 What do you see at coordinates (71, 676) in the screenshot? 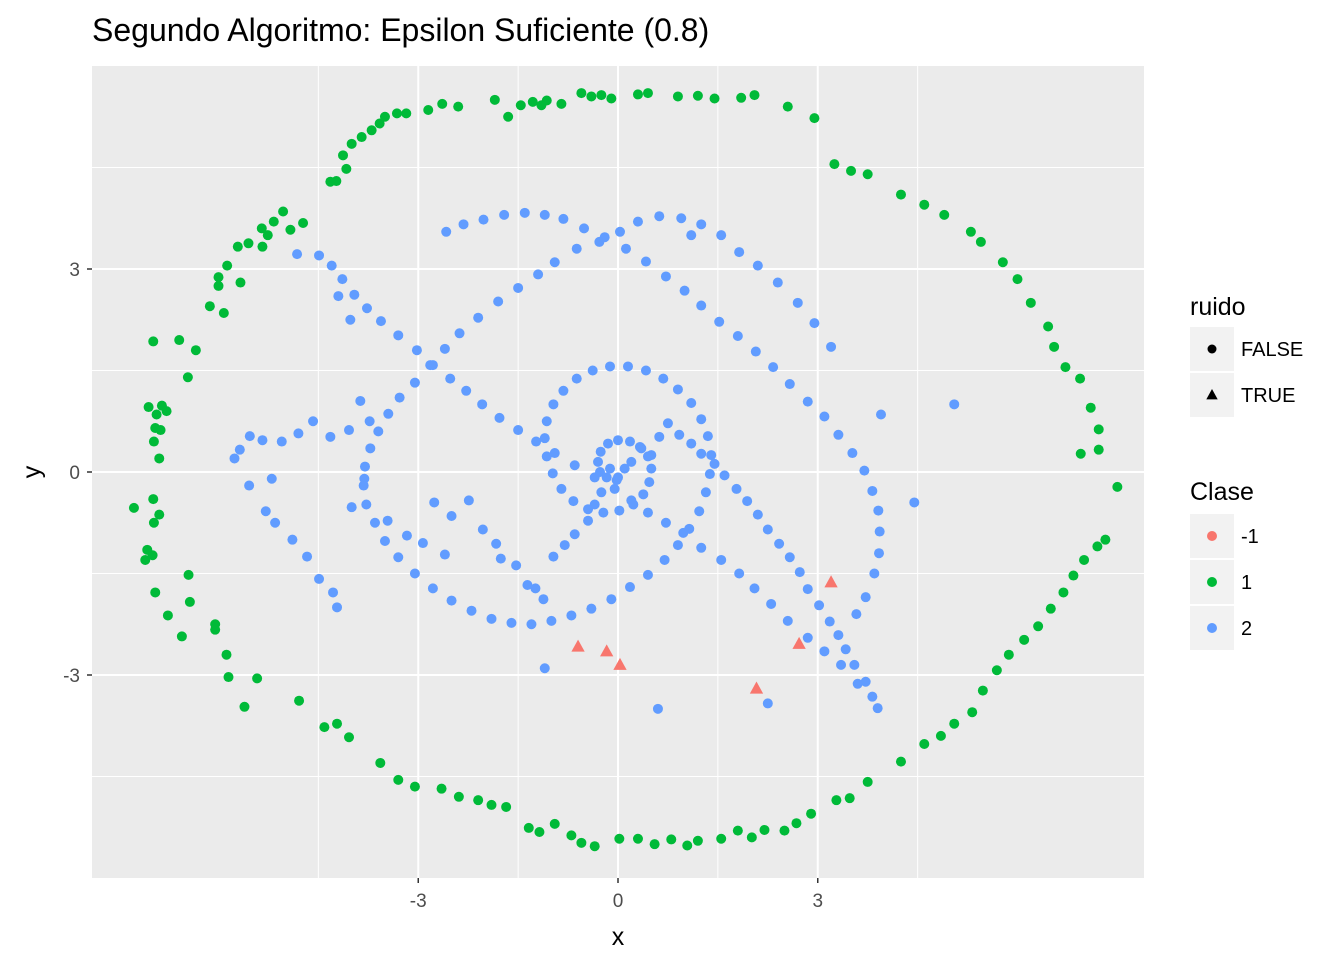
I see `y-tick-label: -3` at bounding box center [71, 676].